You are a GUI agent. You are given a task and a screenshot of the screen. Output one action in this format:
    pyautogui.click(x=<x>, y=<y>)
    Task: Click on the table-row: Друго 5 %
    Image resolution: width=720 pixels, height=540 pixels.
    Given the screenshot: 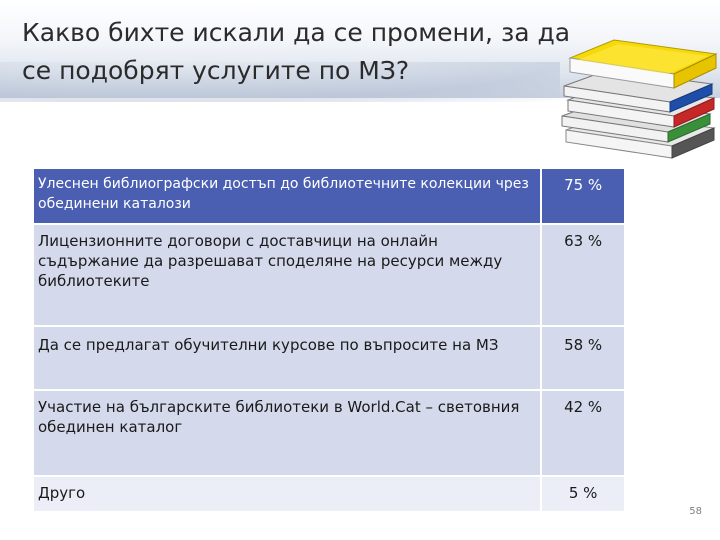 What is the action you would take?
    pyautogui.click(x=328, y=494)
    